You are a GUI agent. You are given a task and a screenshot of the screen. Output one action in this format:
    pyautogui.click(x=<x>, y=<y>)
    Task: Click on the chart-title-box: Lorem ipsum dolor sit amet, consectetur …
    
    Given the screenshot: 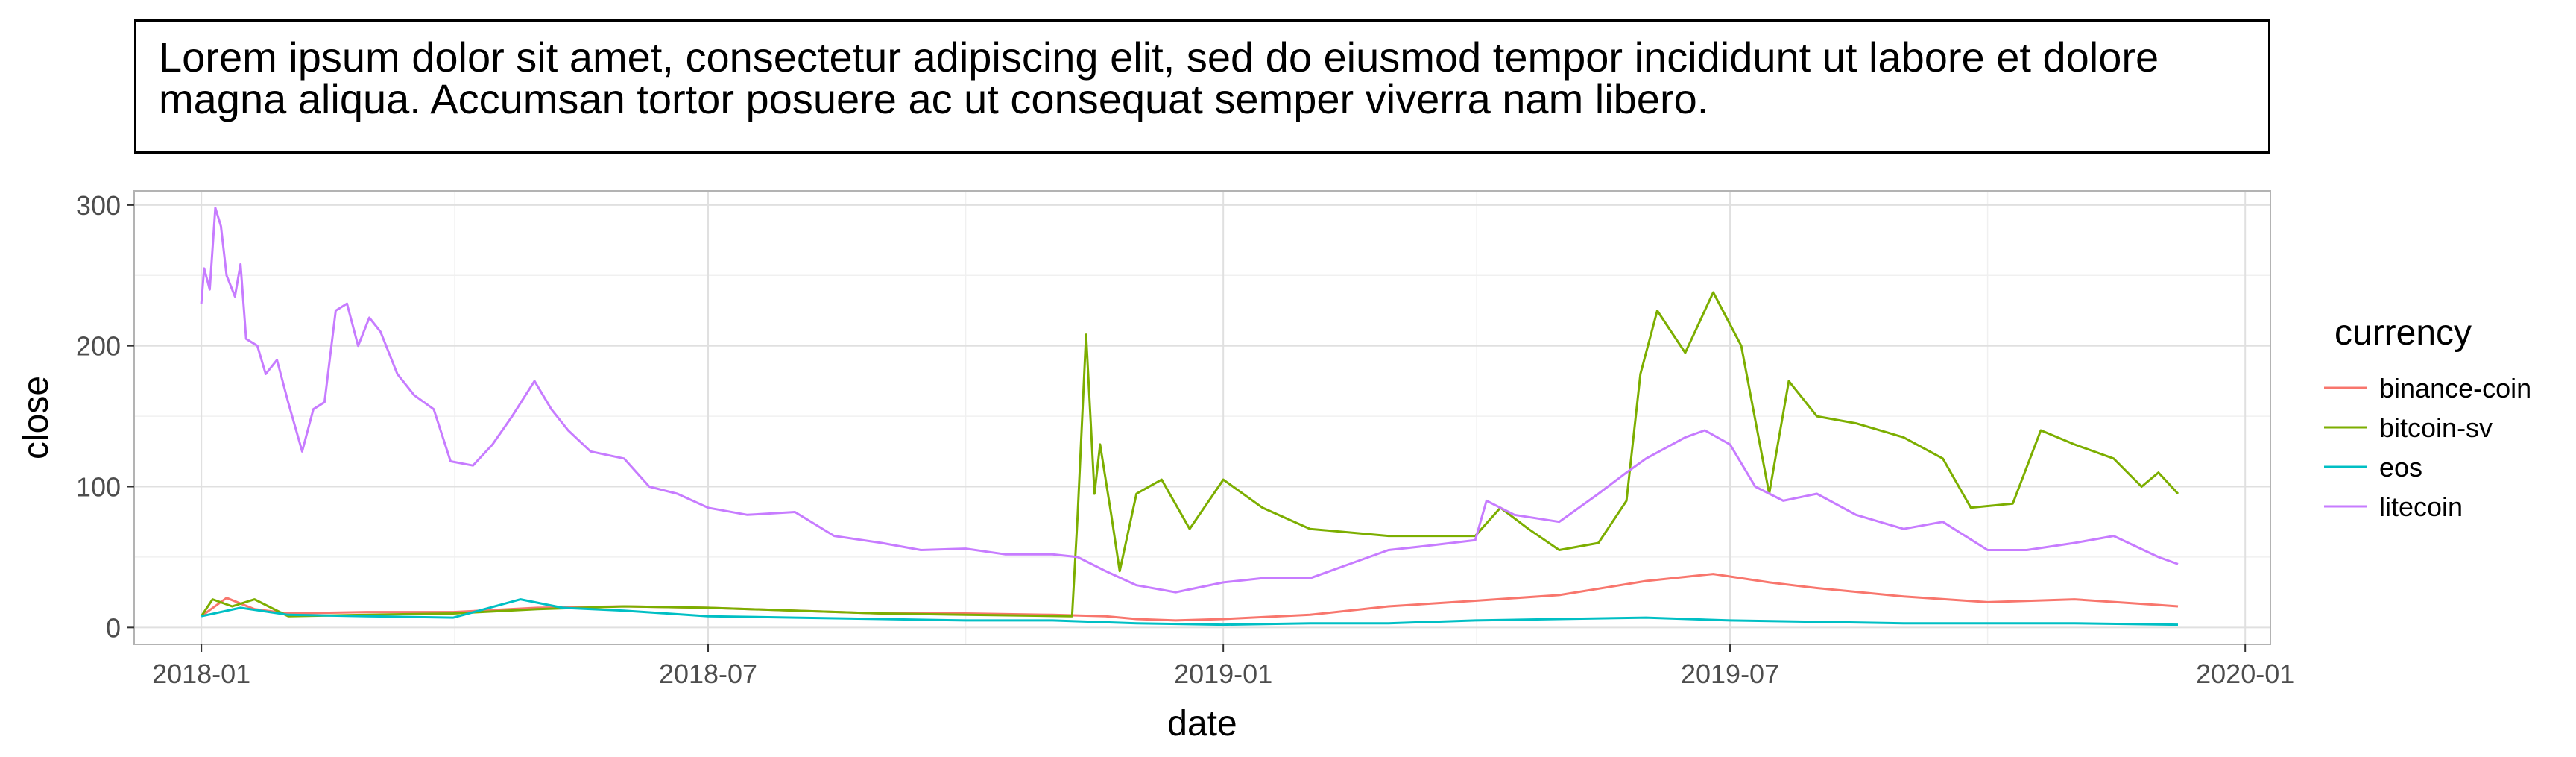 What is the action you would take?
    pyautogui.click(x=1202, y=86)
    